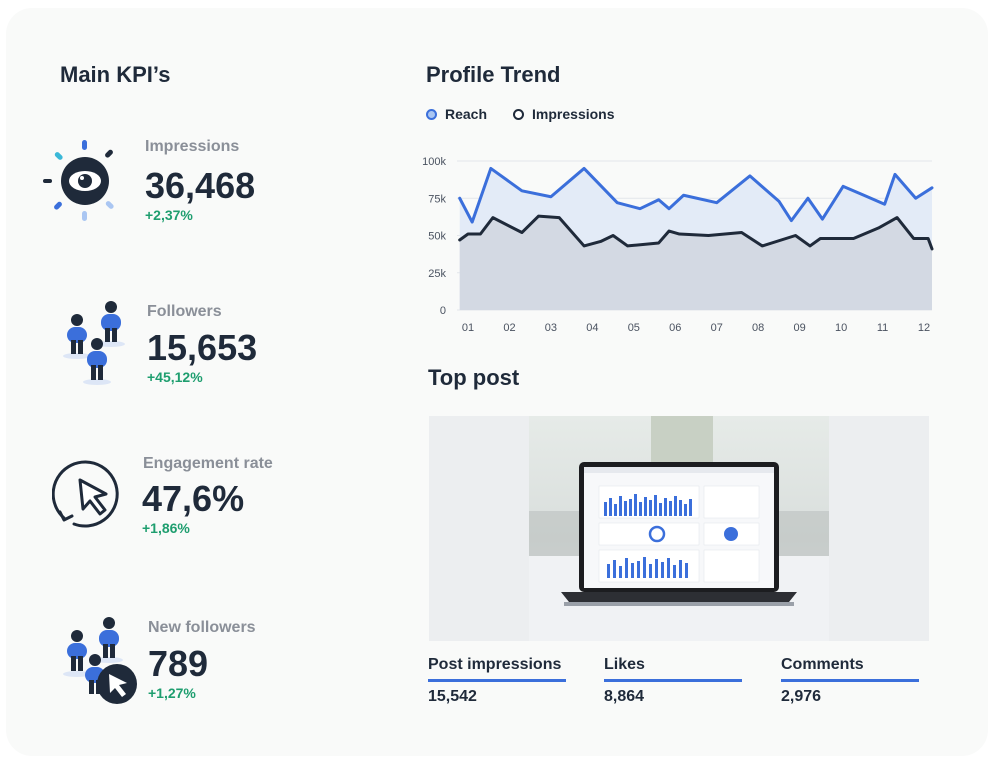 The height and width of the screenshot is (763, 992). Describe the element at coordinates (437, 237) in the screenshot. I see `y-tick-label: 50k` at that location.